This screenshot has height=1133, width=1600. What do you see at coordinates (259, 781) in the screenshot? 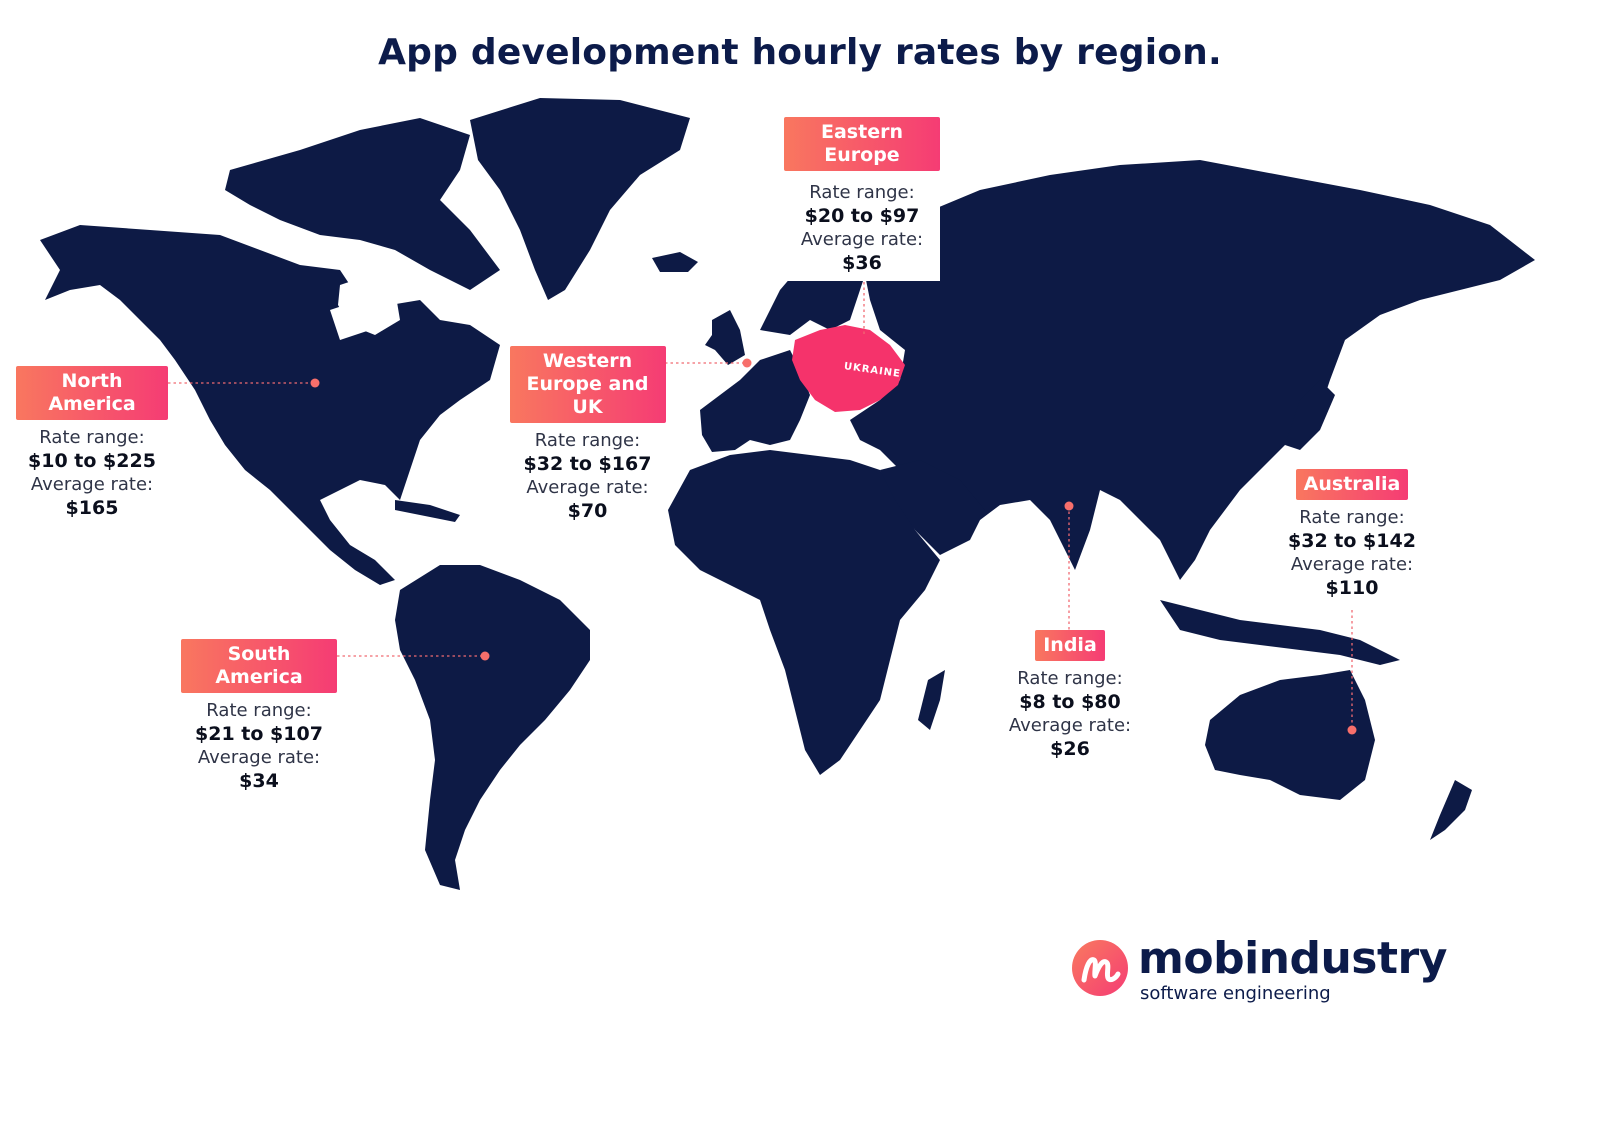
I see `average-rate-value: $34` at bounding box center [259, 781].